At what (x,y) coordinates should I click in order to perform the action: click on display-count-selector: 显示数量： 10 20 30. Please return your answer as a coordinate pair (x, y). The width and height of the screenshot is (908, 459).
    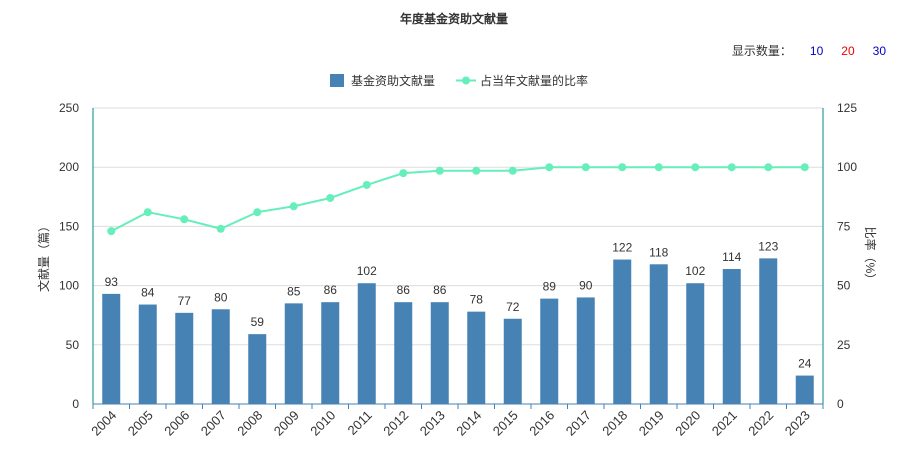
    Looking at the image, I should click on (809, 50).